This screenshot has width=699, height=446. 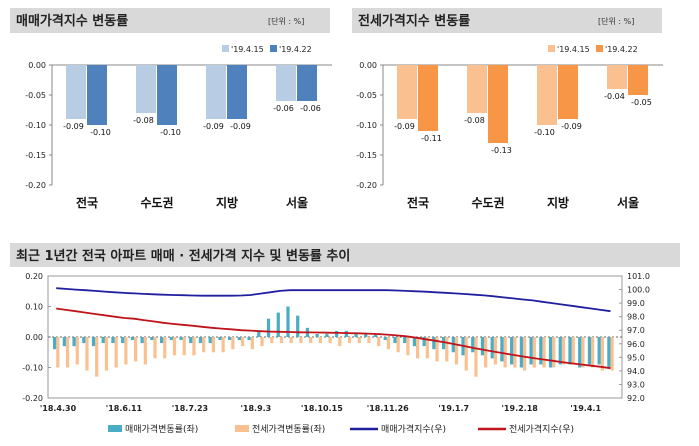 What do you see at coordinates (636, 398) in the screenshot?
I see `right-tick-label: 92.0` at bounding box center [636, 398].